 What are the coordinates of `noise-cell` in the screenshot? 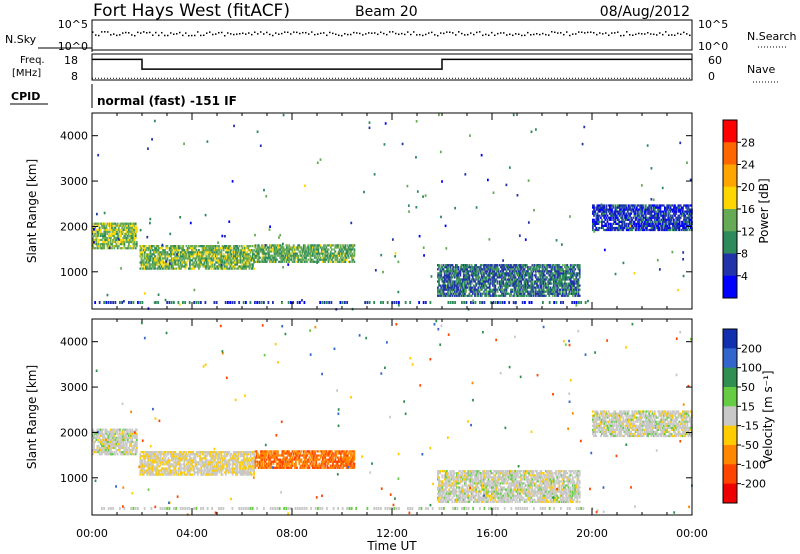 It's located at (162, 245).